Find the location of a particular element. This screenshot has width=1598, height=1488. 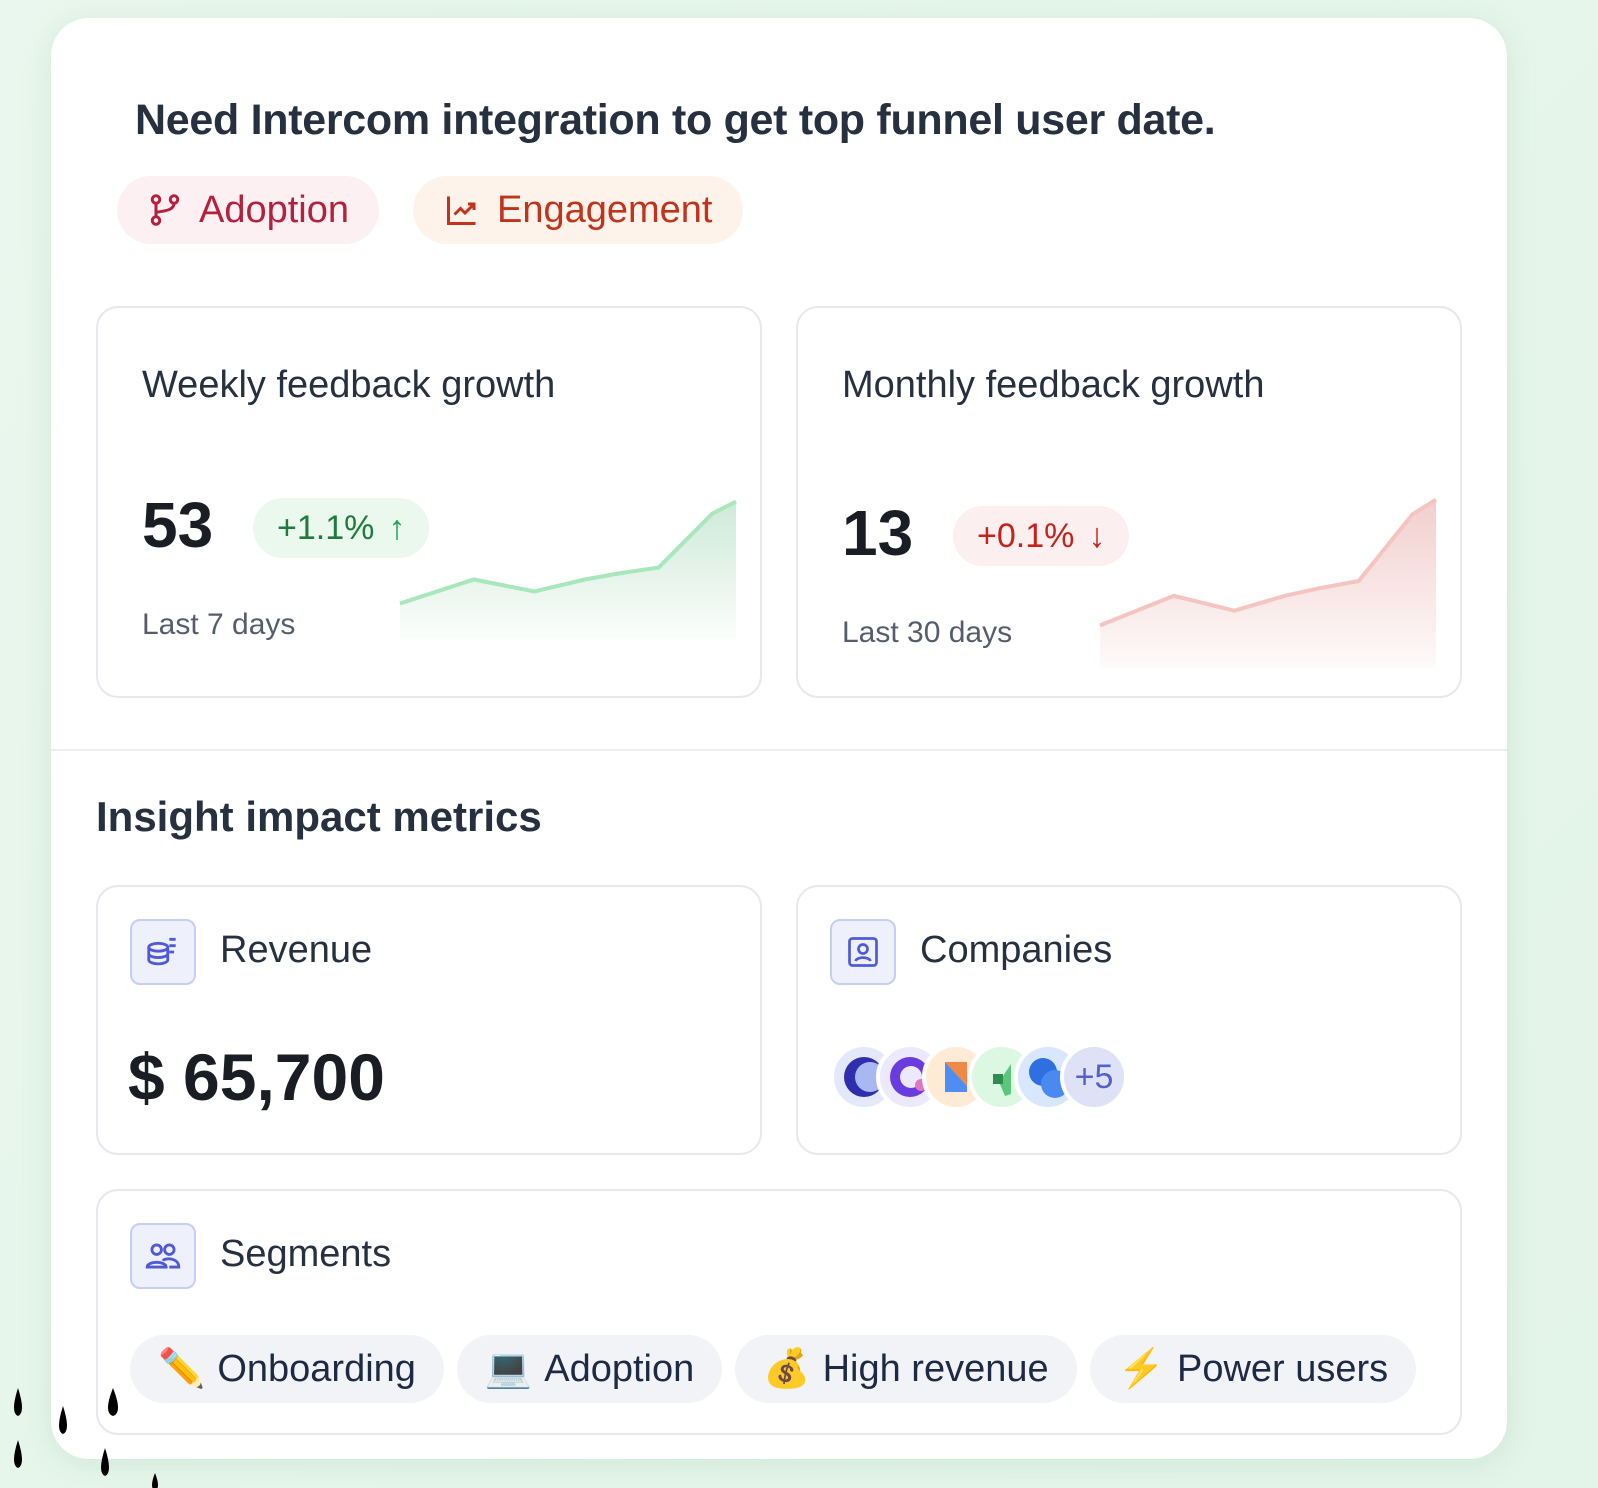

git-branch-icon is located at coordinates (165, 210).